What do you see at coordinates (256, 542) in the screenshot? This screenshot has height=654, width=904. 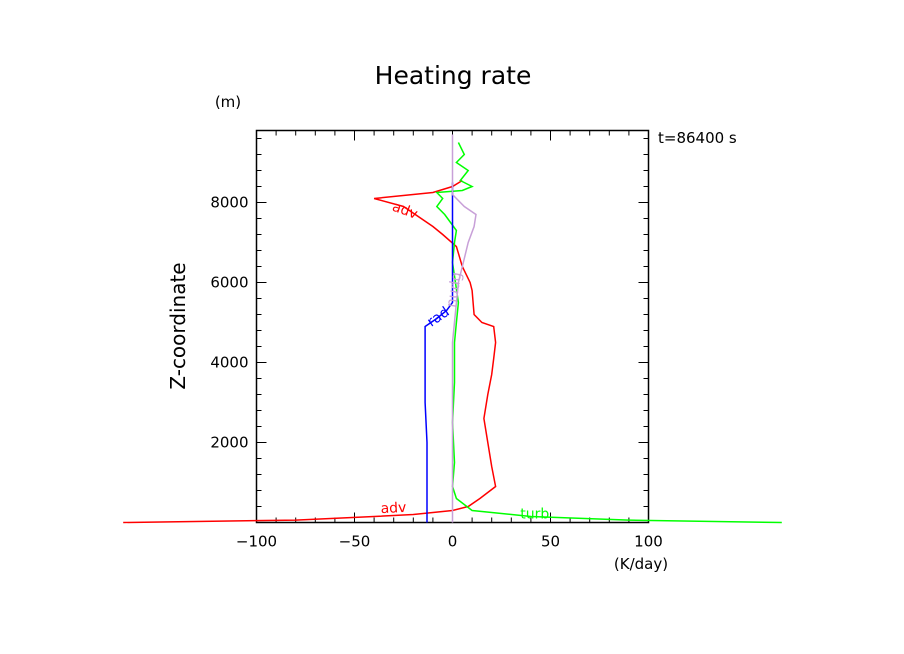 I see `x-tick-label: −100` at bounding box center [256, 542].